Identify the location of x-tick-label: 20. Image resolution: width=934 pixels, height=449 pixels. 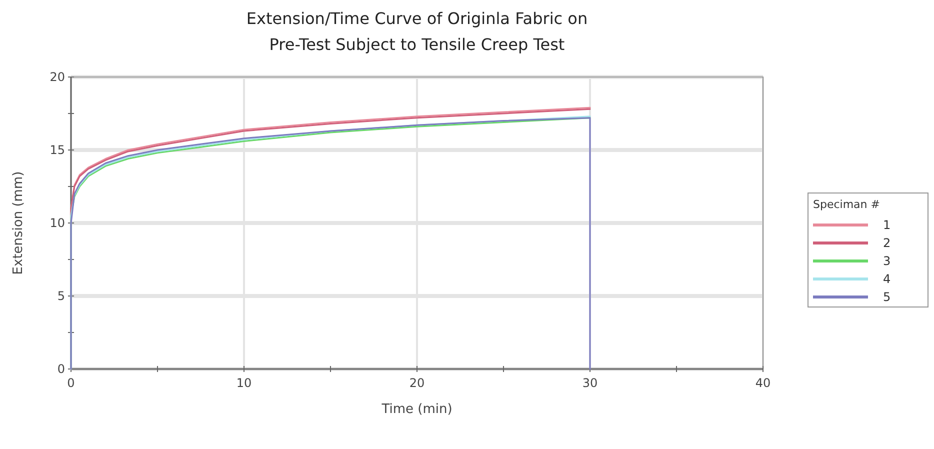
(417, 383).